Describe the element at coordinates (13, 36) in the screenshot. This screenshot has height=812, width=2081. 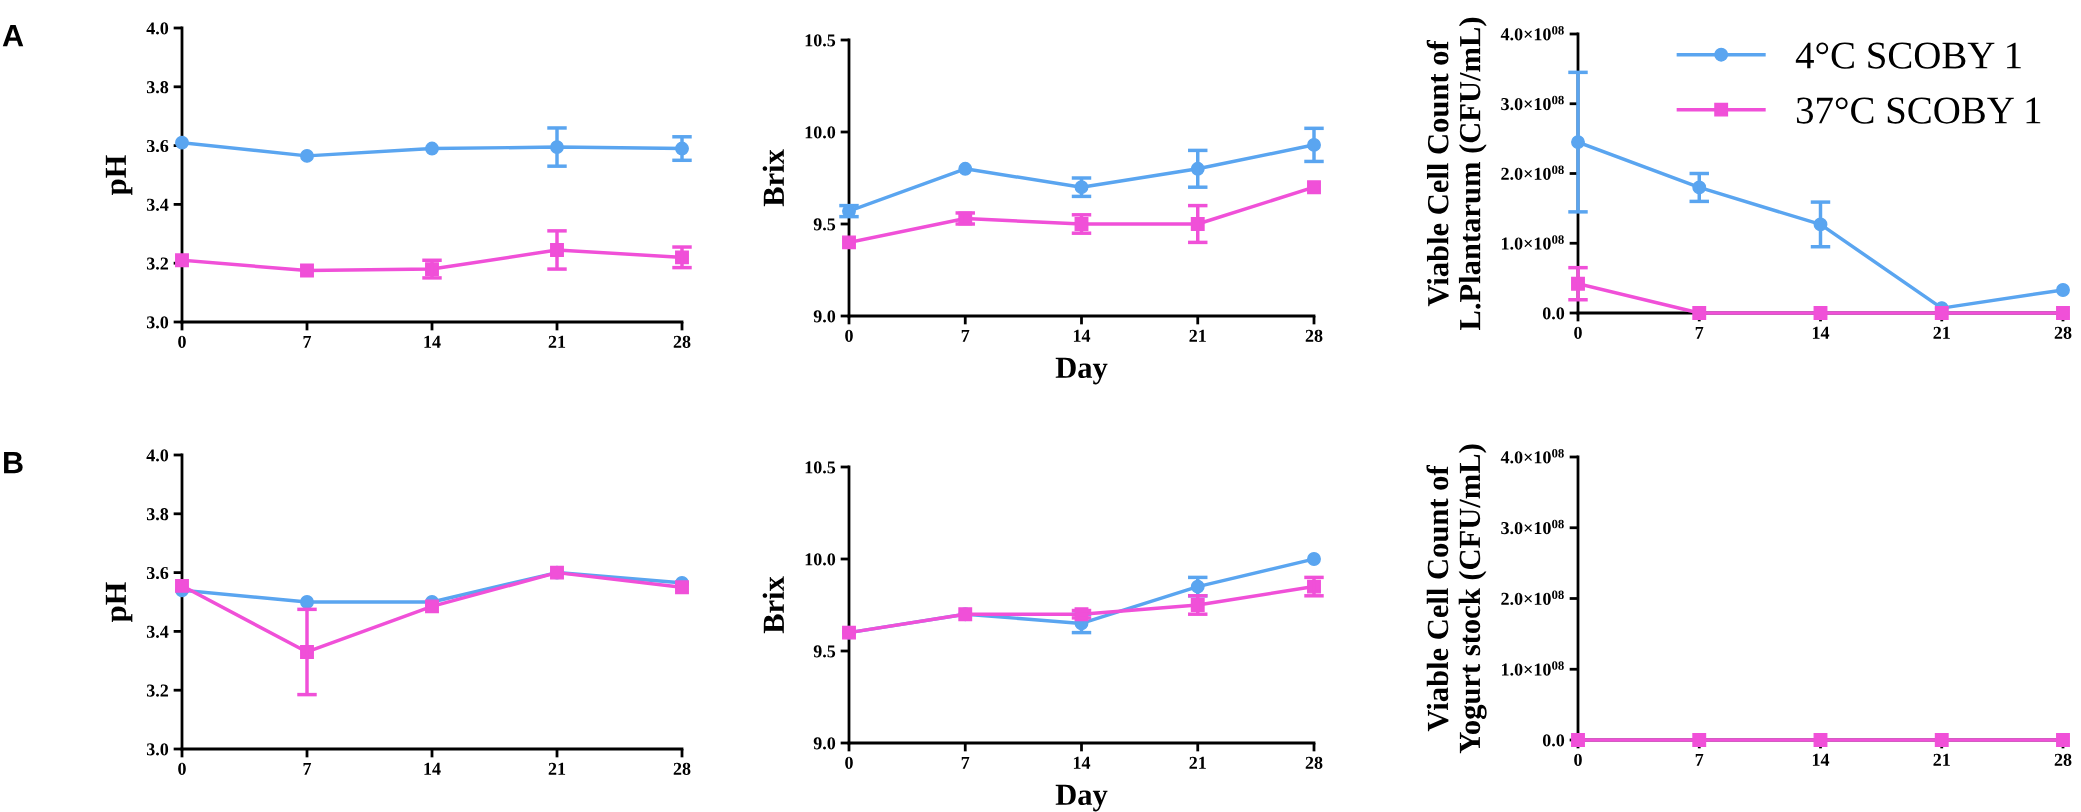
I see `text: A` at that location.